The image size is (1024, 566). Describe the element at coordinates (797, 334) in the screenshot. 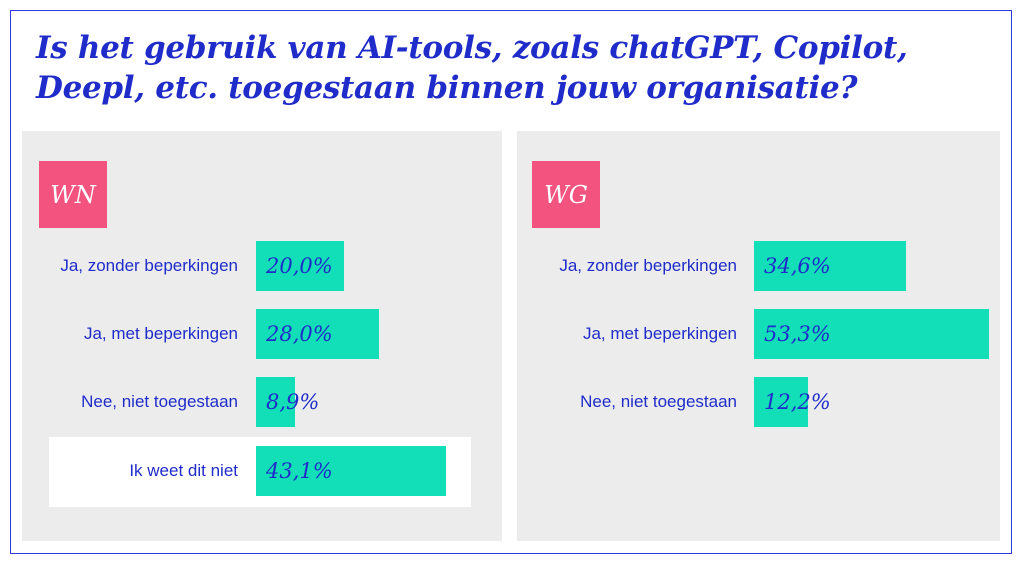

I see `data-label: 53,3%` at that location.